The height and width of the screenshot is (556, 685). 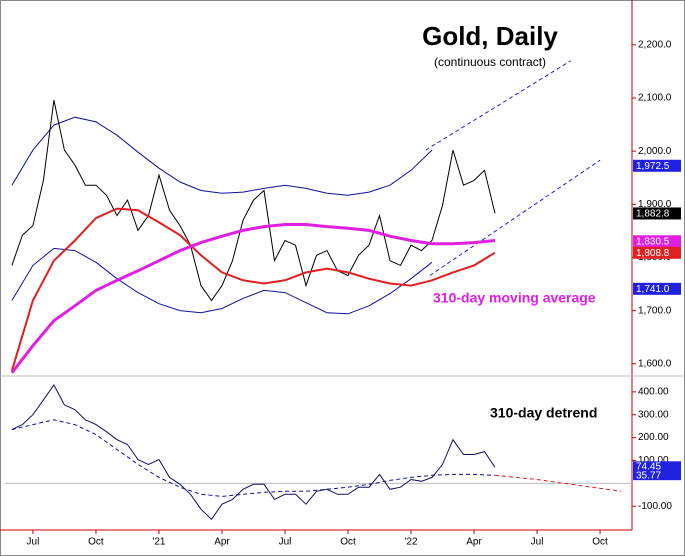 I want to click on y-tick-label: 2,000.0, so click(x=655, y=151).